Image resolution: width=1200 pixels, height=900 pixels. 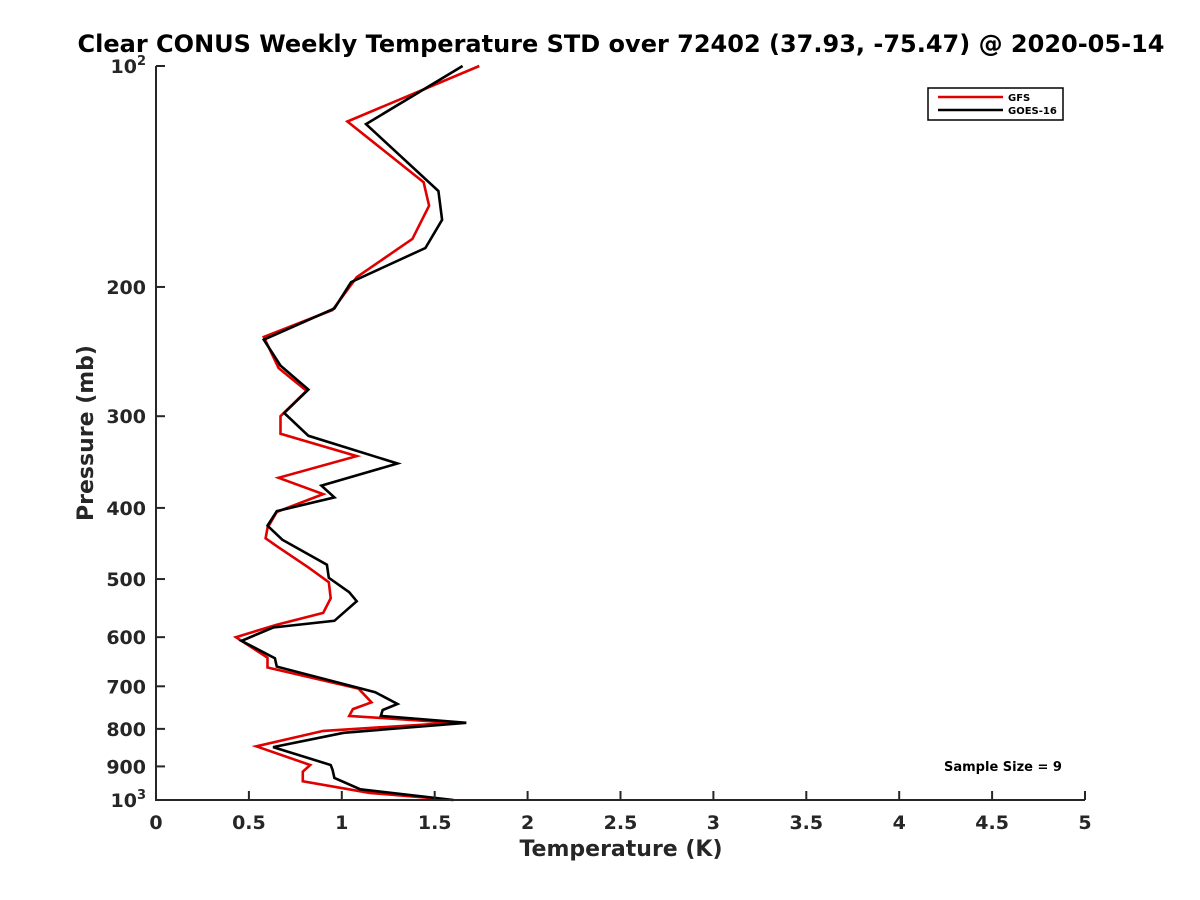 I want to click on y-tick-label: 500, so click(x=126, y=580).